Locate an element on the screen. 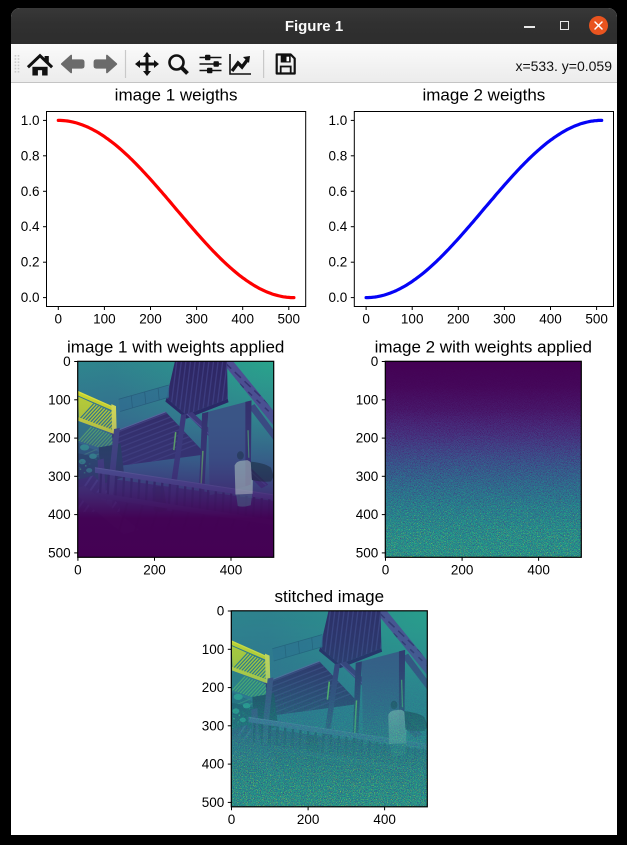  svg-text: image 2 weigths is located at coordinates (483, 95).